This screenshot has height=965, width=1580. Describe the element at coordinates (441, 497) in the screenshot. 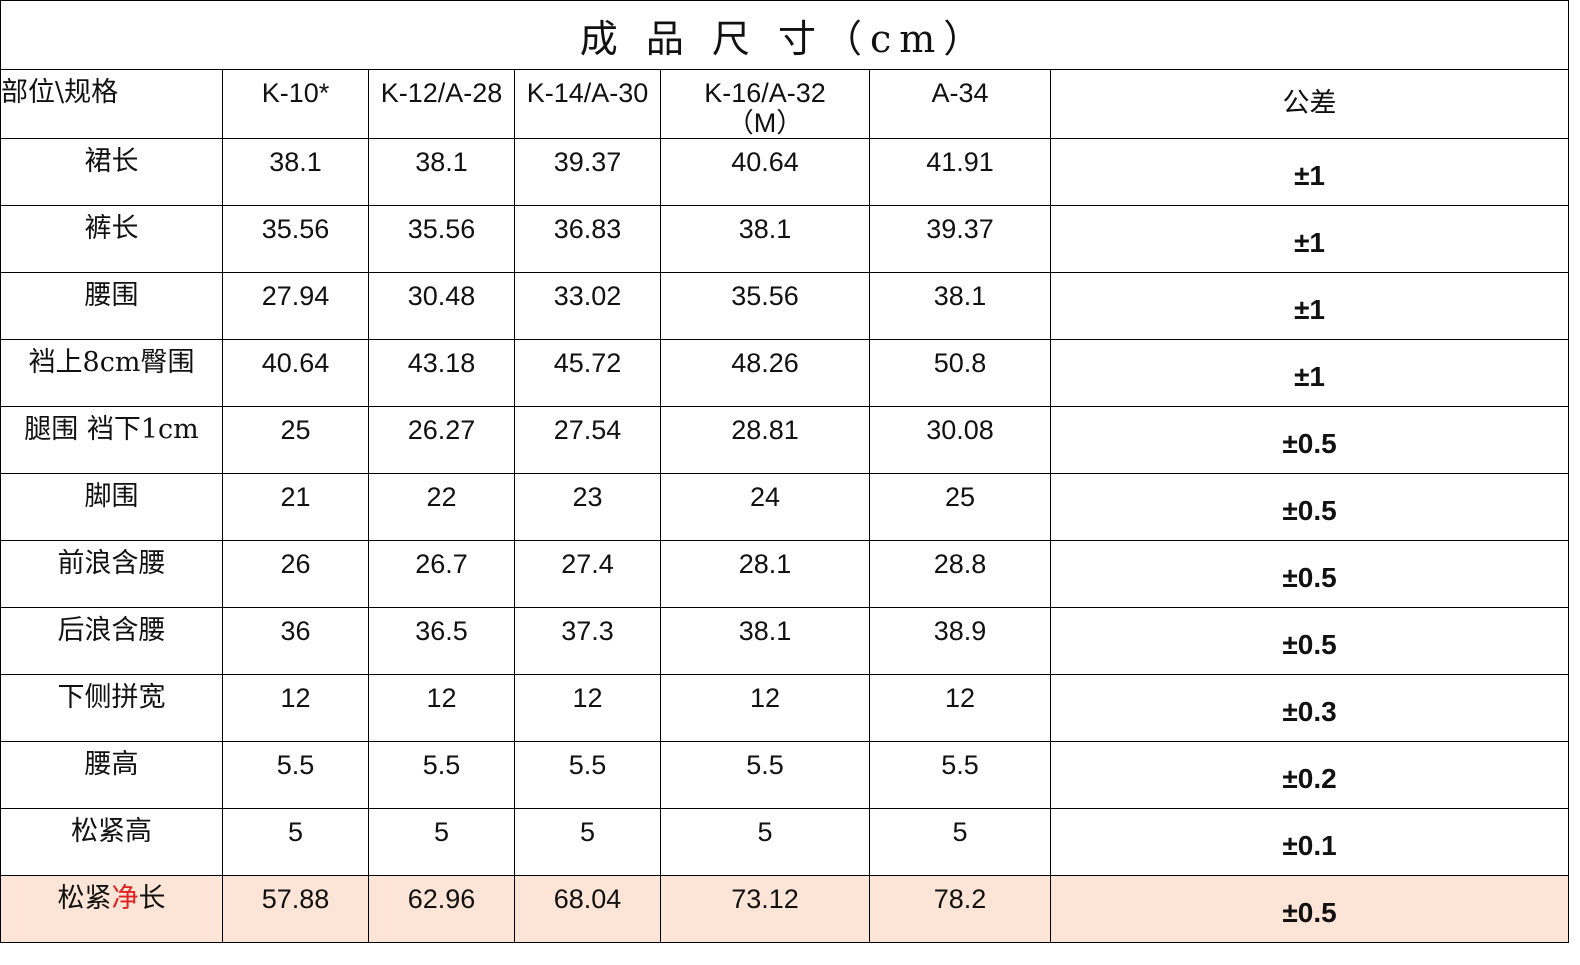

I see `value: 22` at that location.